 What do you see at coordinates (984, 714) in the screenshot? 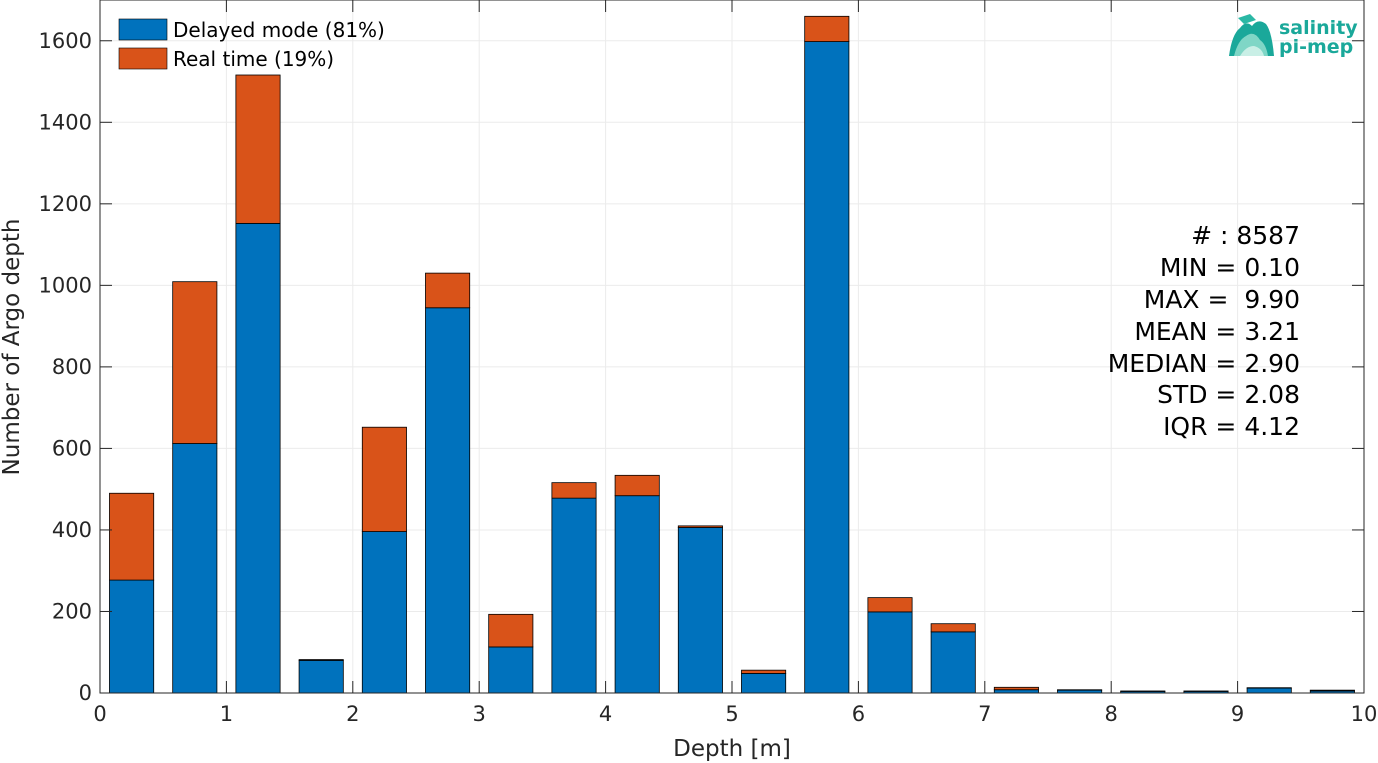
I see `x-tick-label: 7` at bounding box center [984, 714].